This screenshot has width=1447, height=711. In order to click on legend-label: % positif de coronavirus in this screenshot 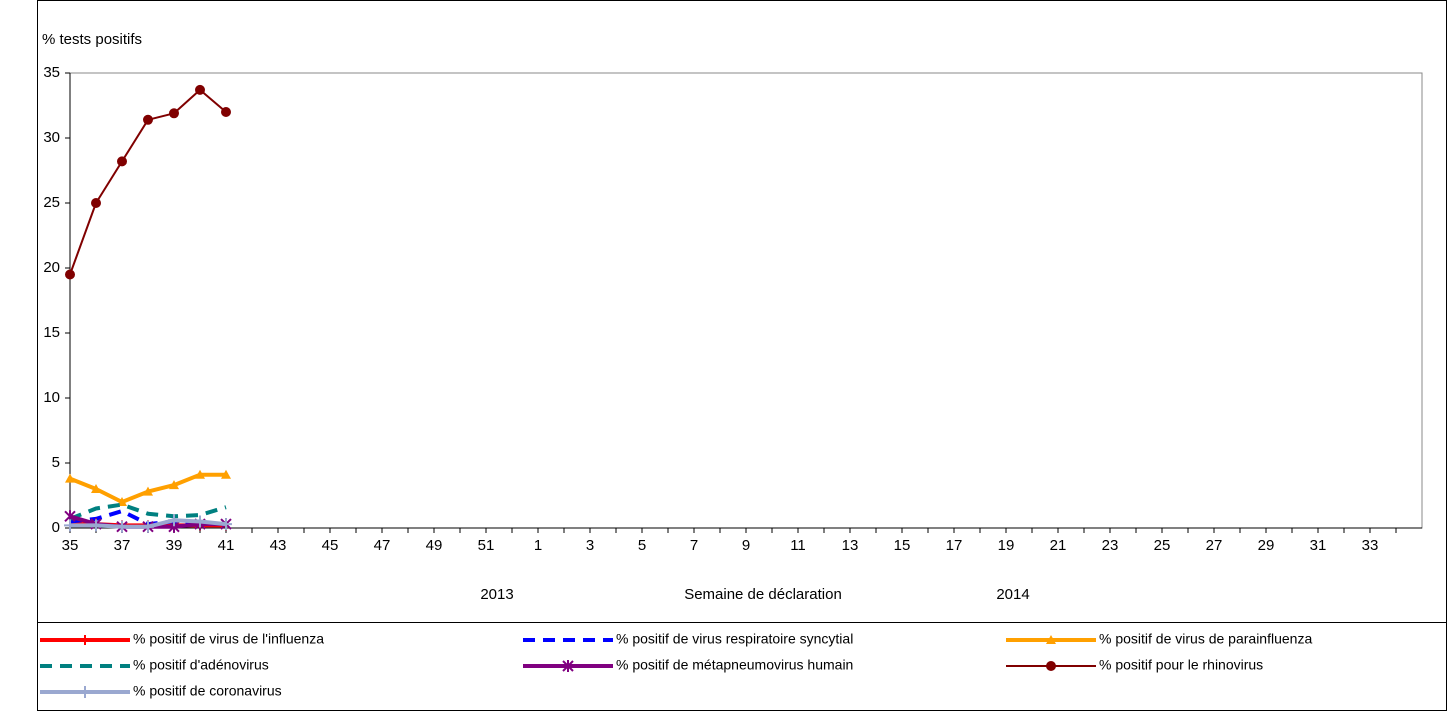, I will do `click(207, 691)`.